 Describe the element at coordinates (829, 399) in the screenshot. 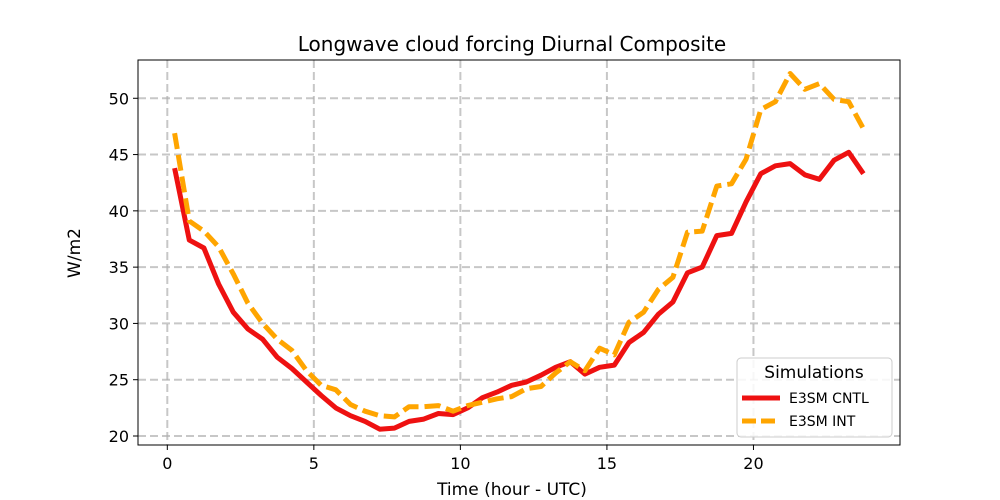

I see `legend-label-e3sm-cntl: E3SM CNTL` at that location.